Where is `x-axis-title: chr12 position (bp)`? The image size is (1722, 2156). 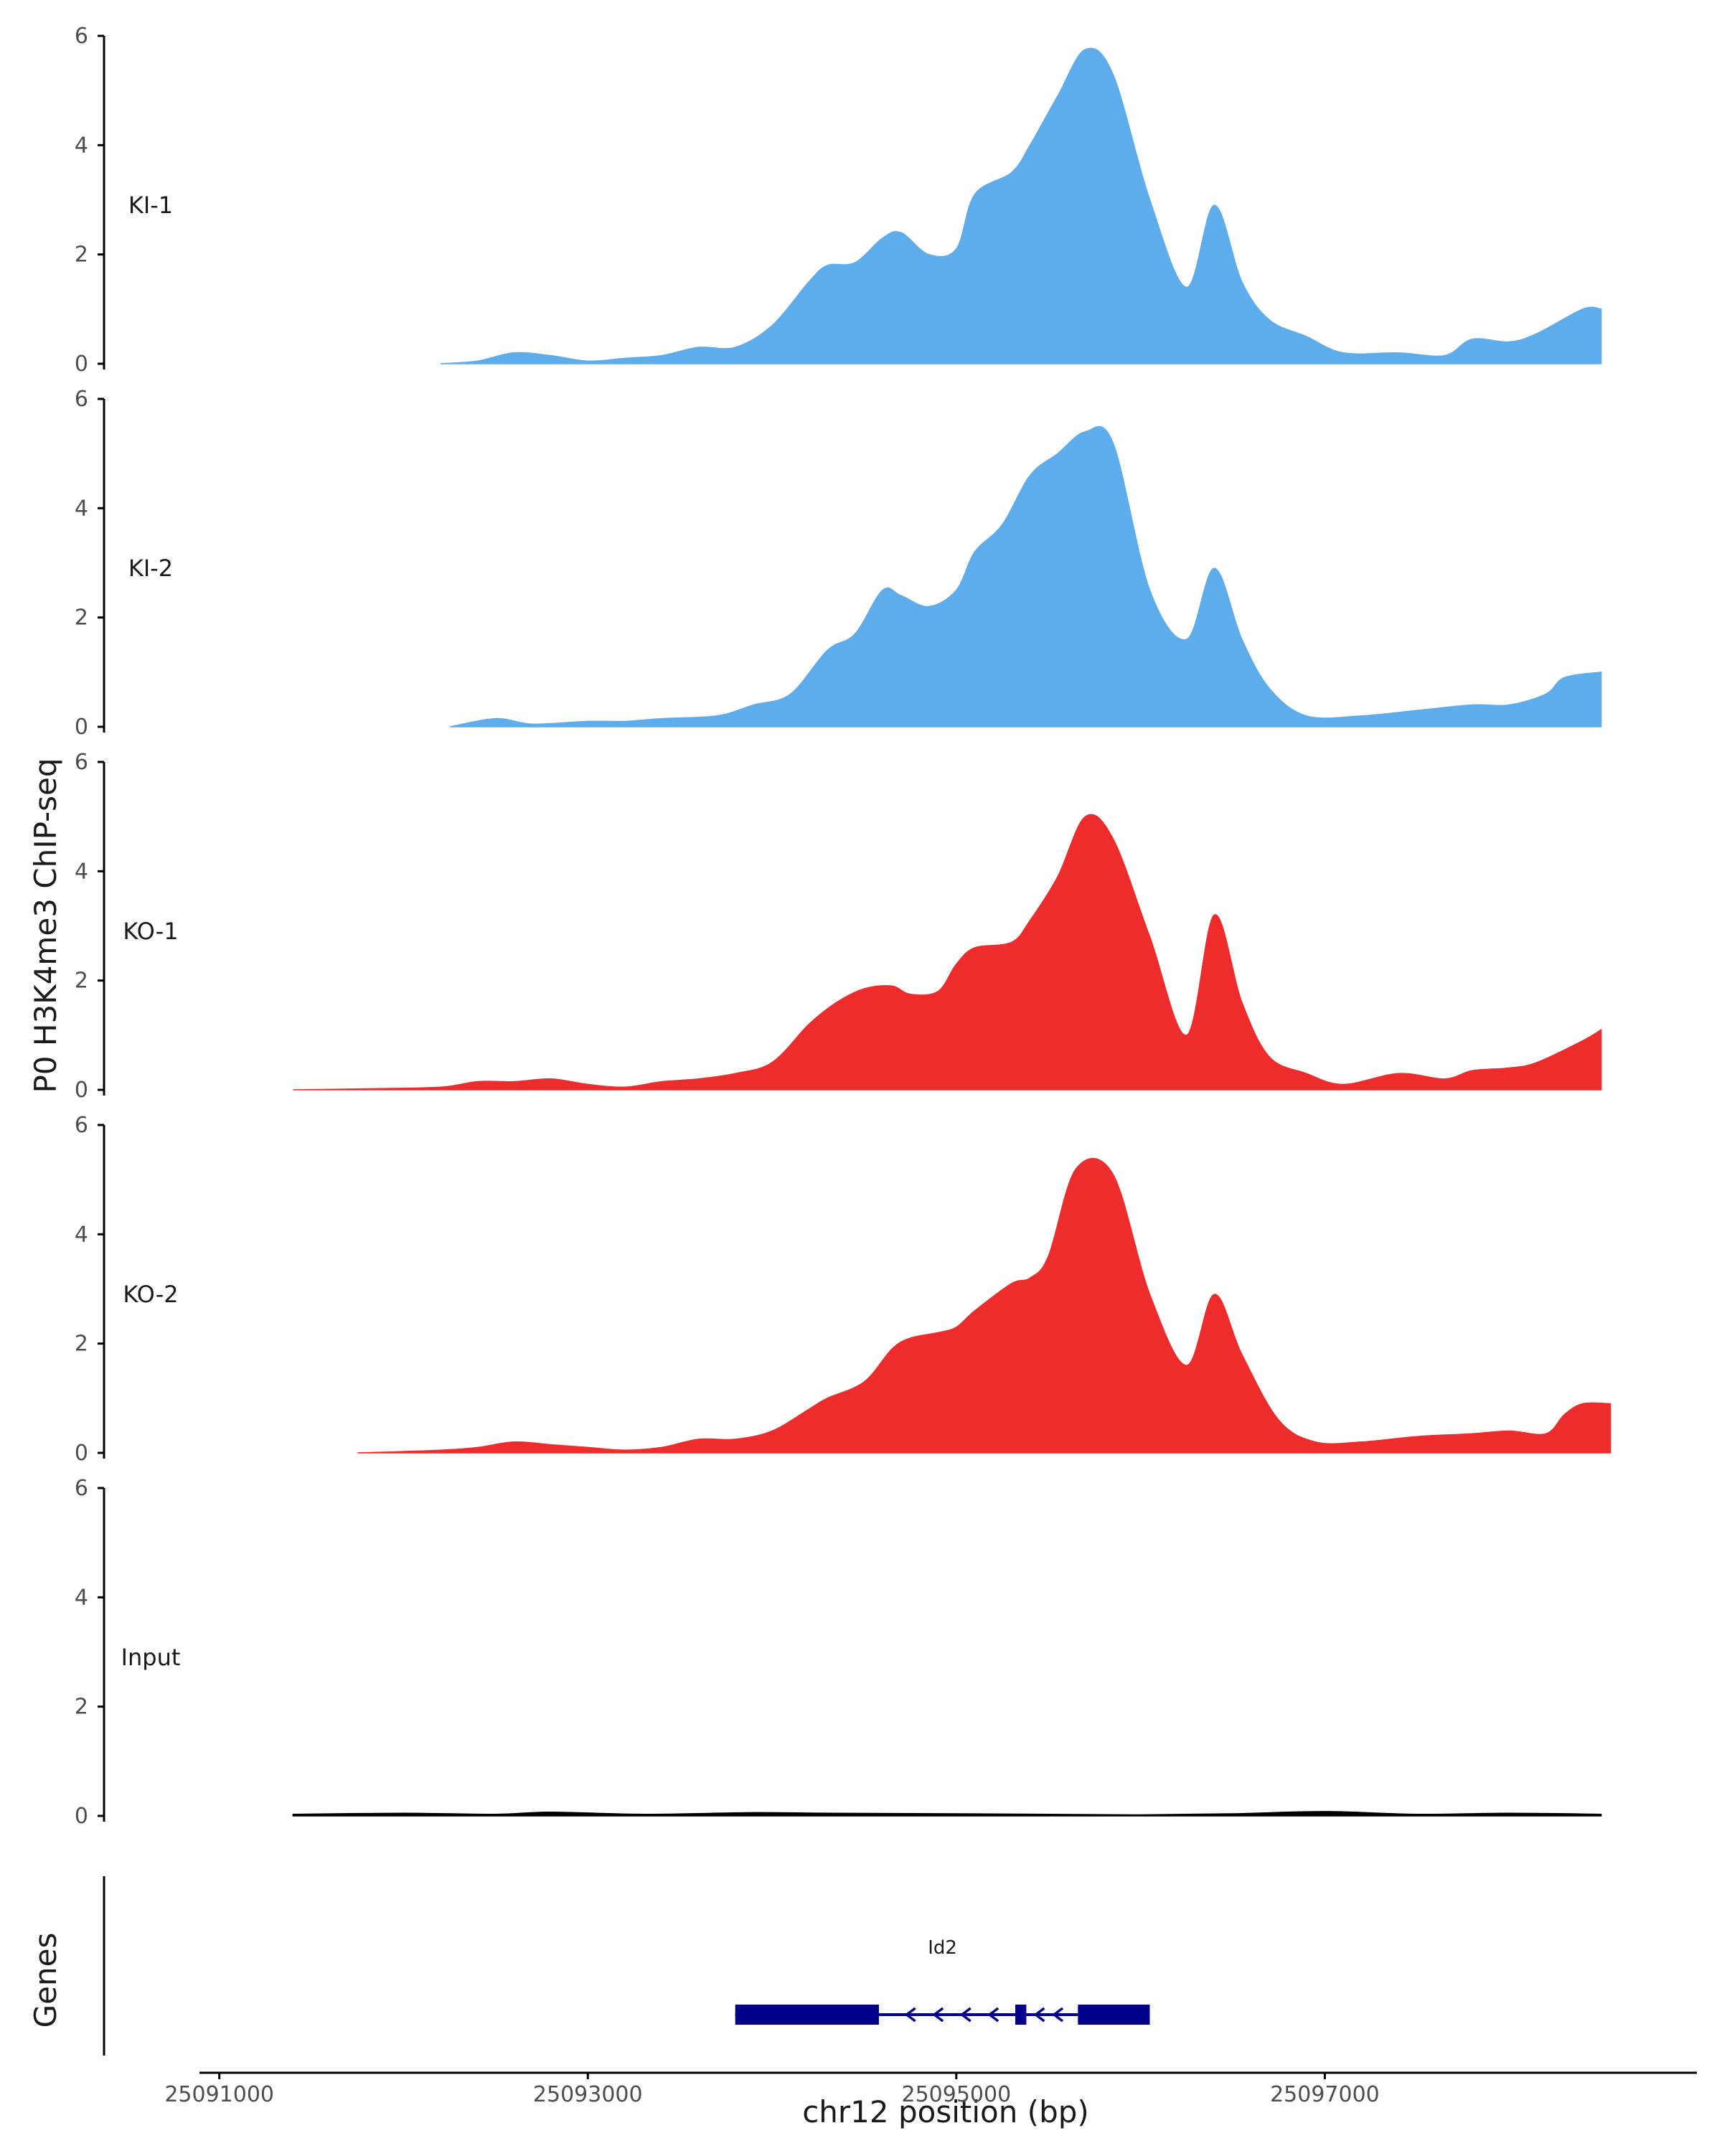
x-axis-title: chr12 position (bp) is located at coordinates (946, 2112).